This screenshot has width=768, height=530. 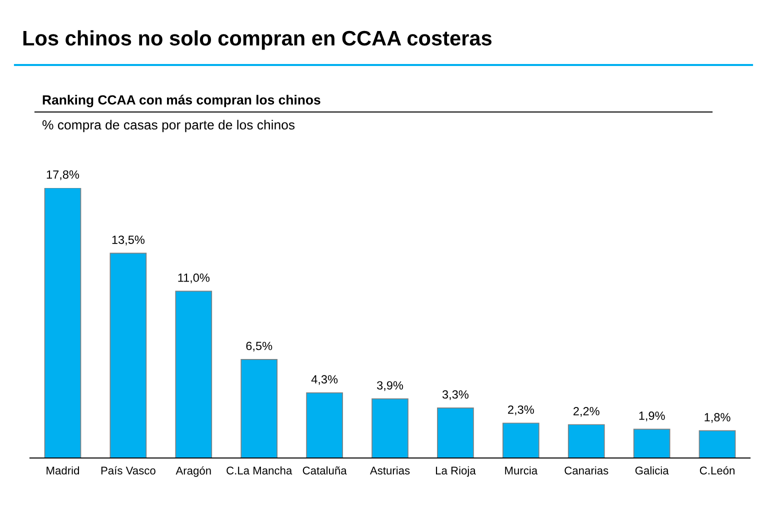 What do you see at coordinates (194, 279) in the screenshot?
I see `data-label: 11,0%` at bounding box center [194, 279].